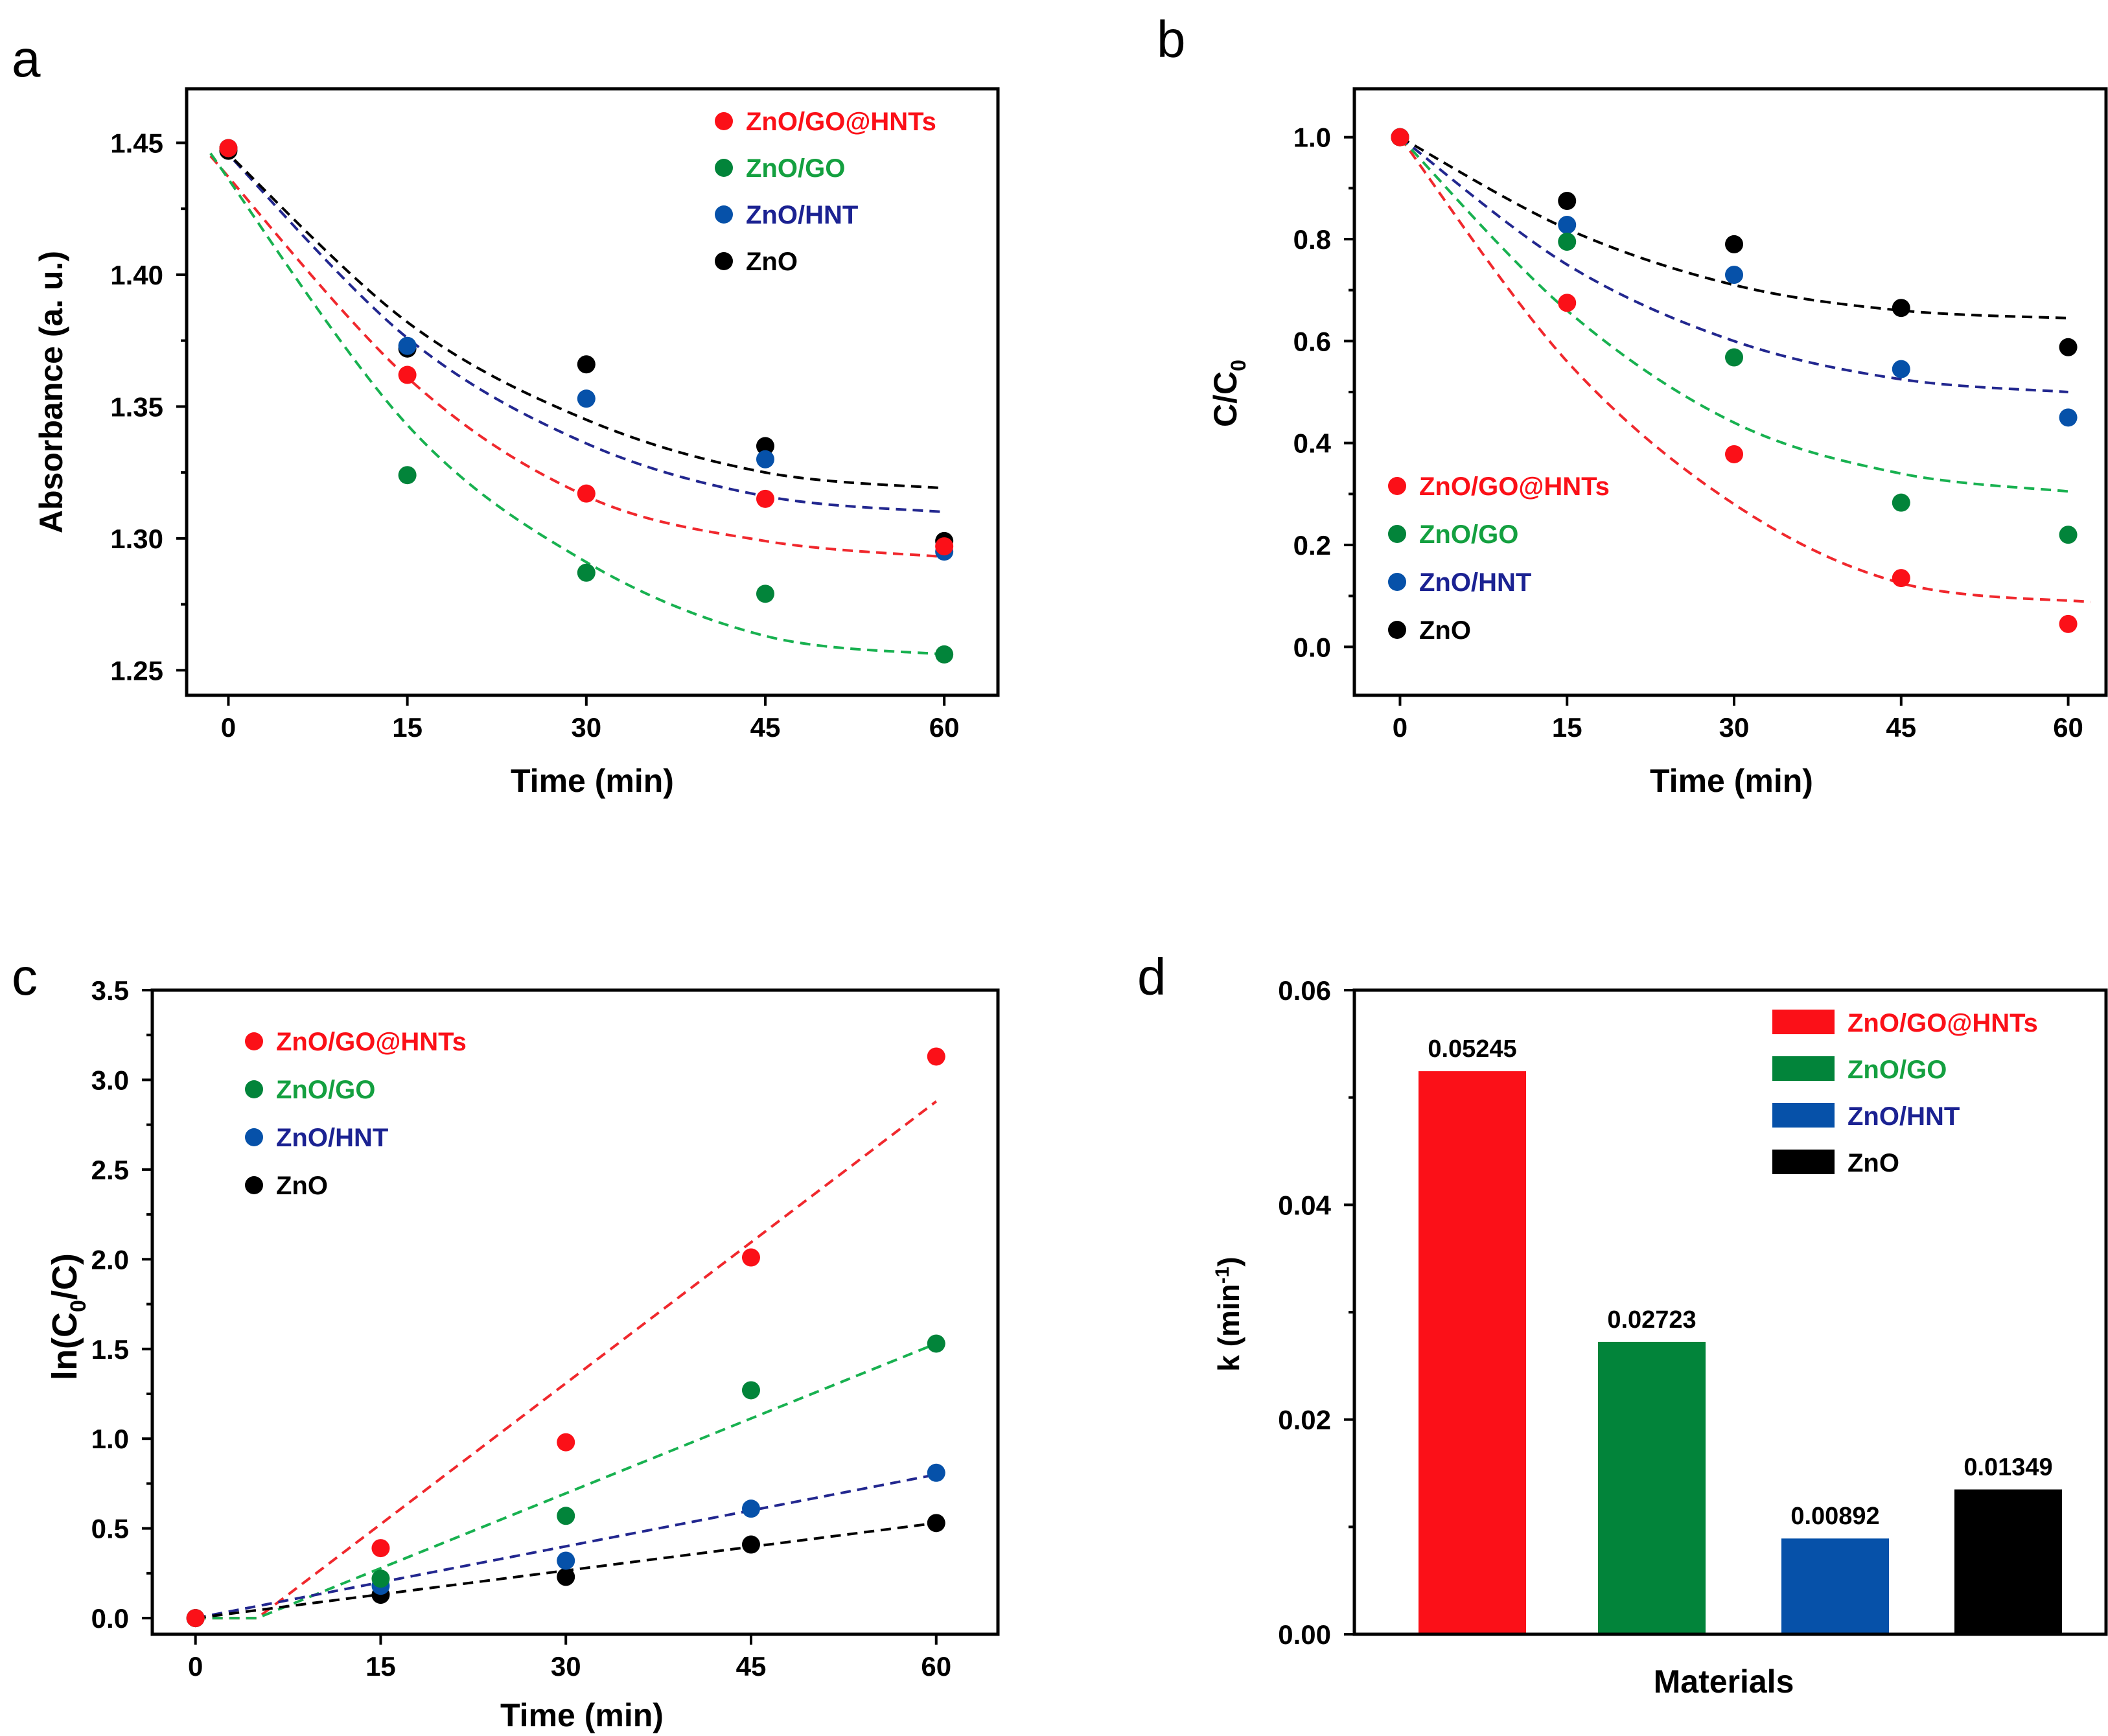 The image size is (2108, 1736). What do you see at coordinates (195, 1666) in the screenshot?
I see `panel-c-x-tick-label: 0` at bounding box center [195, 1666].